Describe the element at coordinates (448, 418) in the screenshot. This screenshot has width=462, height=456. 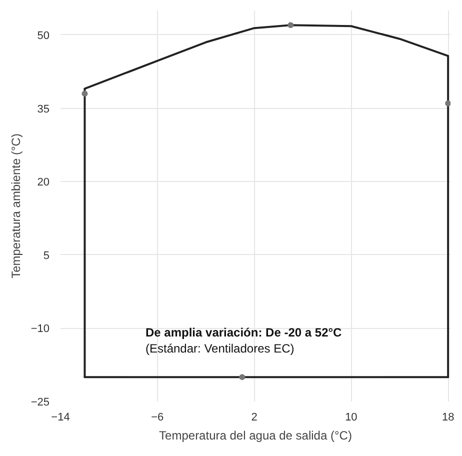
I see `x-tick-label: 18` at that location.